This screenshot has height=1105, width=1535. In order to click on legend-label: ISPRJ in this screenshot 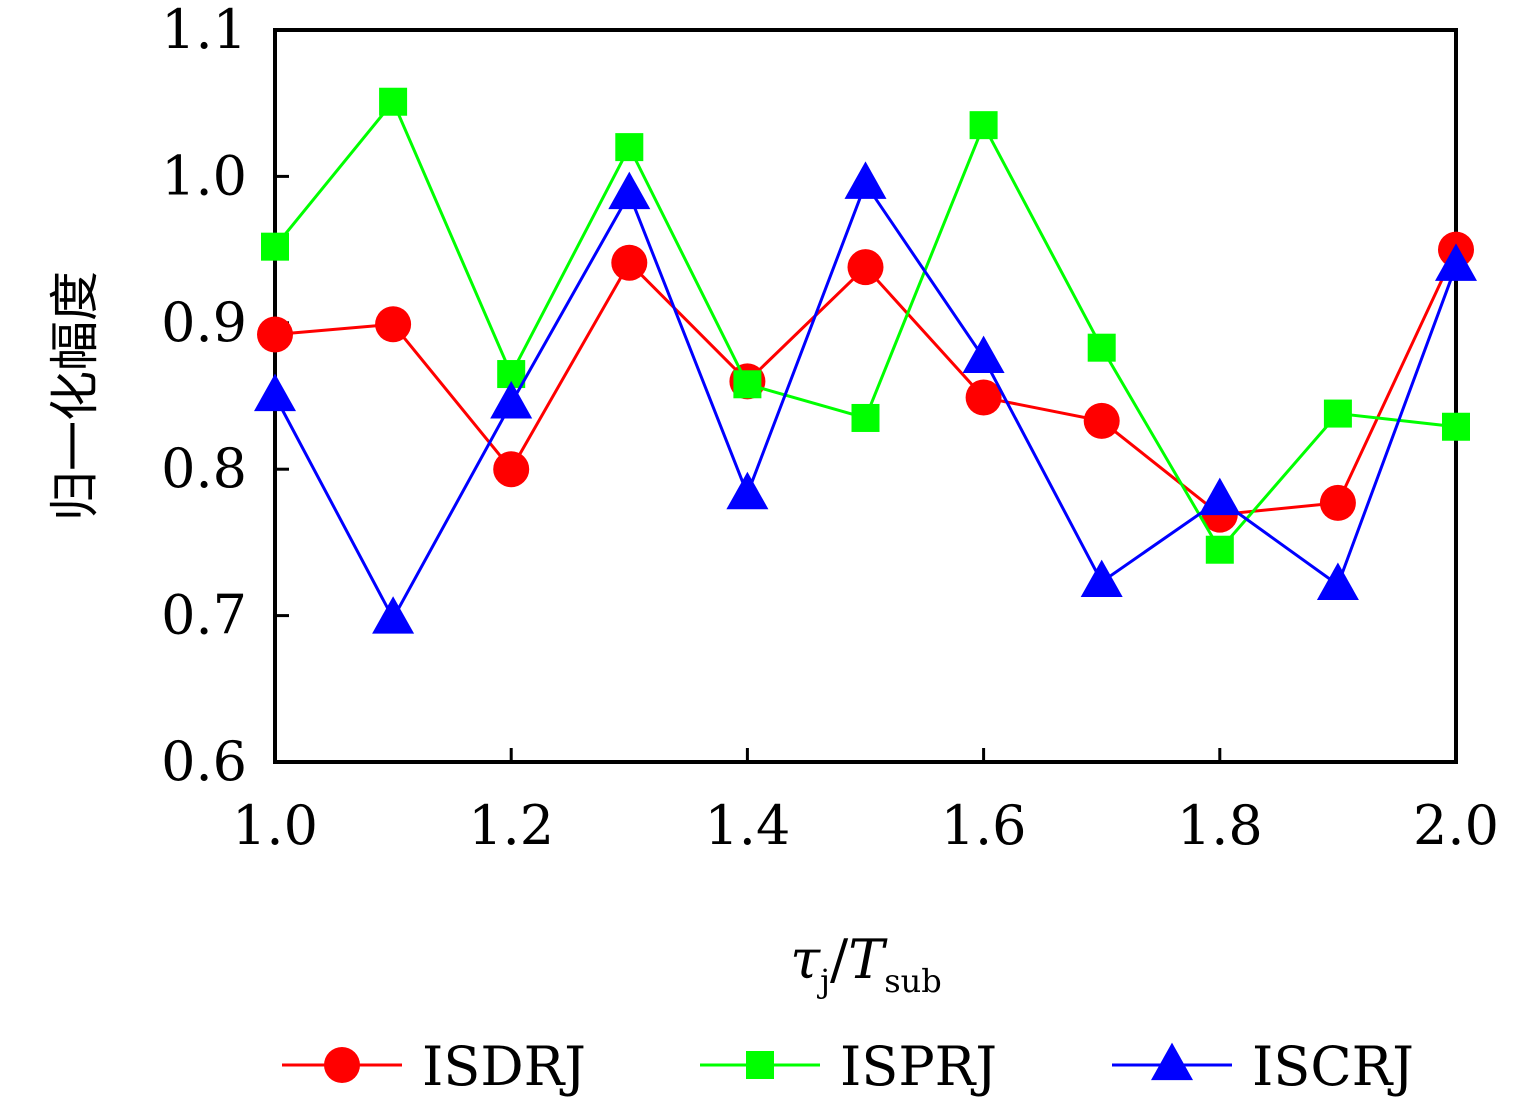, I will do `click(918, 1066)`.